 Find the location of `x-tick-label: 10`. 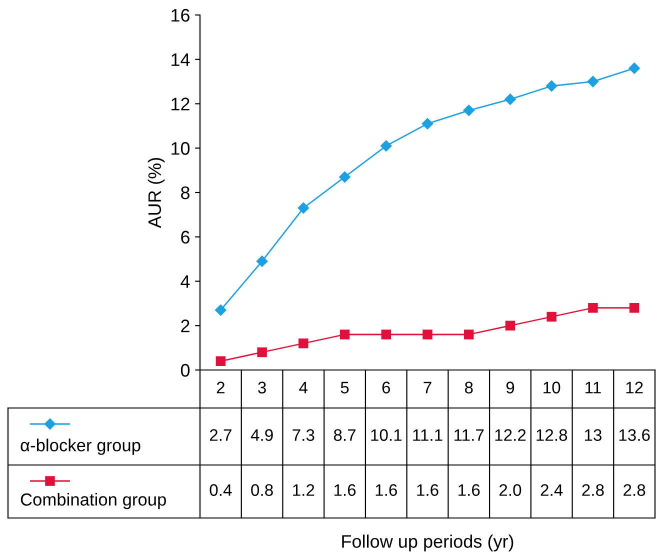

x-tick-label: 10 is located at coordinates (552, 388).